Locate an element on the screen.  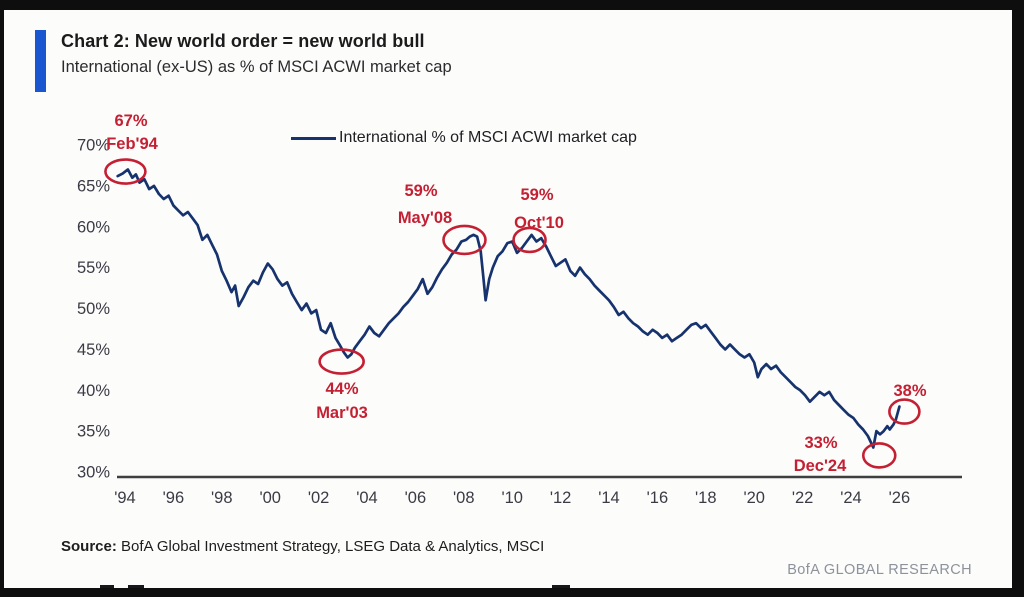
y-tick-label: 45% is located at coordinates (93, 350).